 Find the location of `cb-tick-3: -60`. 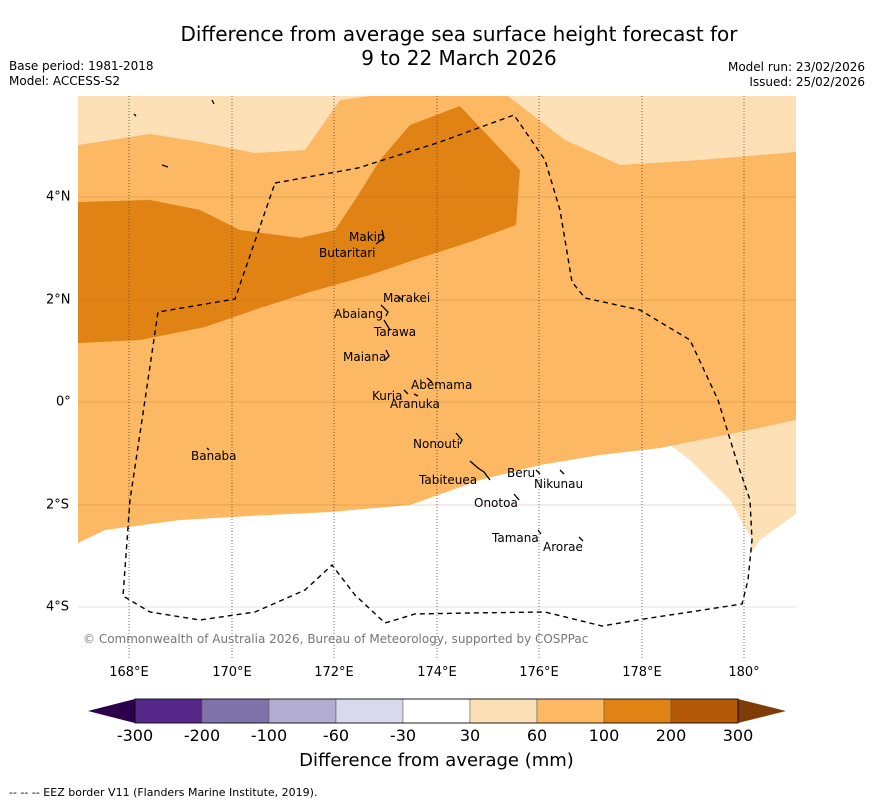

cb-tick-3: -60 is located at coordinates (336, 735).